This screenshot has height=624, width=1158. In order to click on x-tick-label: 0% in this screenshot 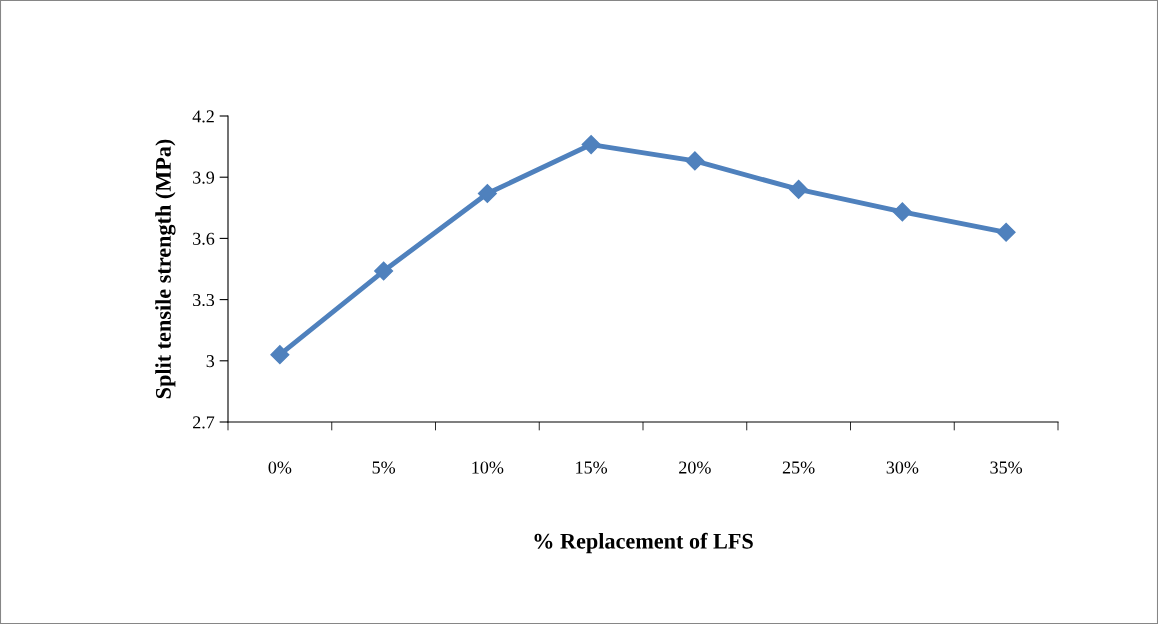, I will do `click(280, 467)`.